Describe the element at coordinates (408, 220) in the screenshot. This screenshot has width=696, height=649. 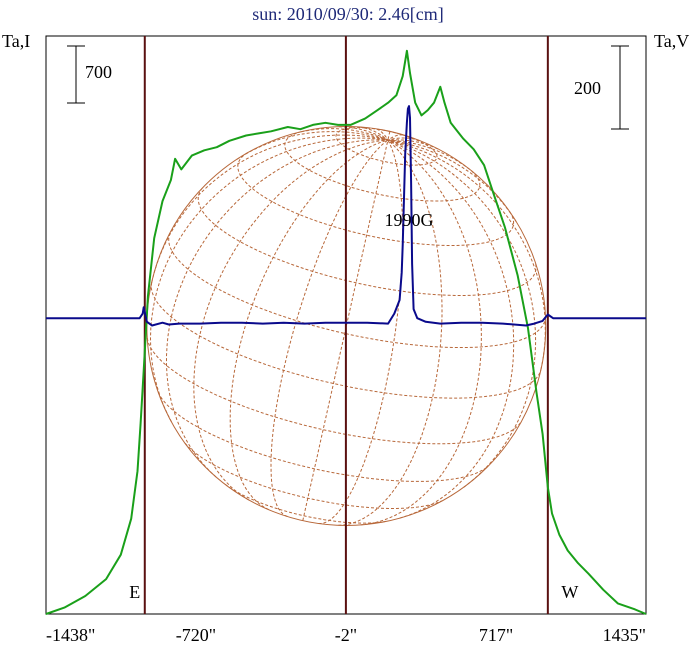
I see `active-region-label: 1990G` at that location.